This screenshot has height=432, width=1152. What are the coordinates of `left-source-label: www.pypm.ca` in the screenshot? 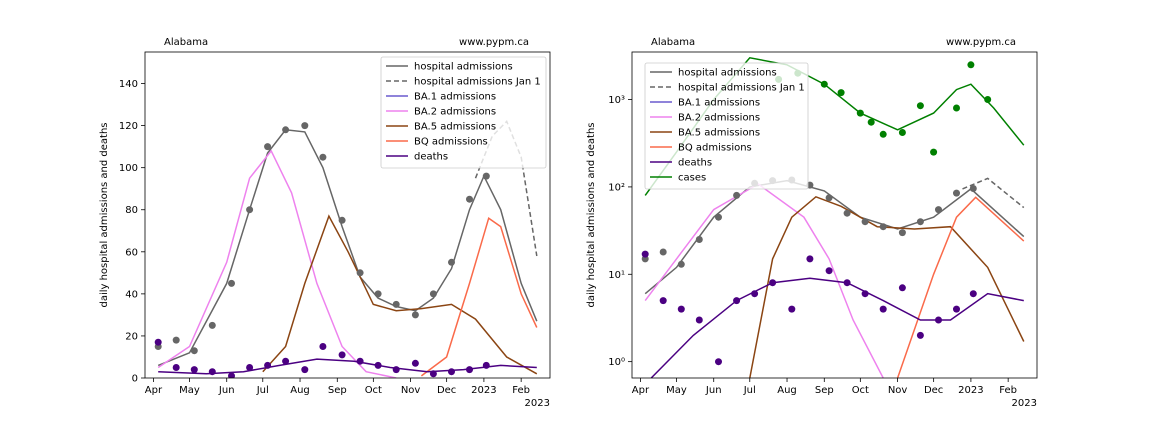 It's located at (494, 42).